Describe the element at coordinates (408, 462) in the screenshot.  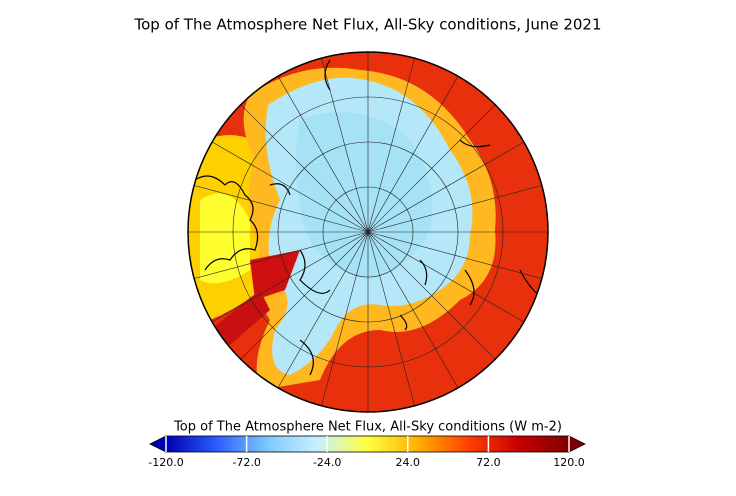
I see `colorbar-tick-label: 24.0` at that location.